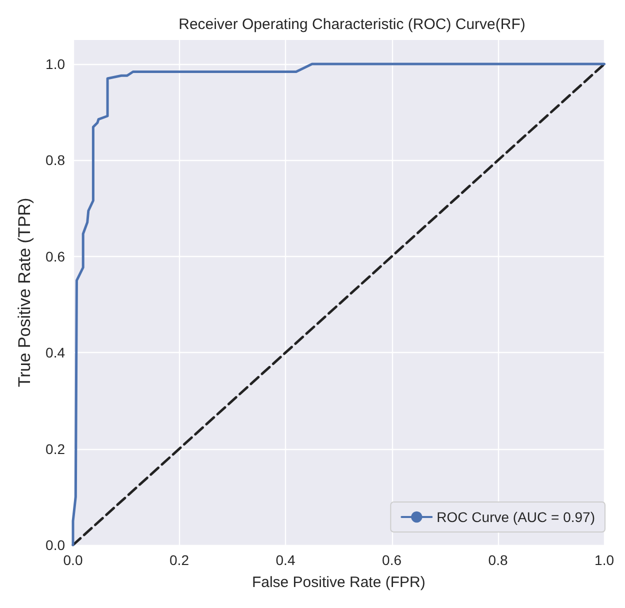 This screenshot has height=608, width=625. What do you see at coordinates (352, 24) in the screenshot?
I see `chart-title: Receiver Operating Characteristic (ROC) Curve(RF)` at bounding box center [352, 24].